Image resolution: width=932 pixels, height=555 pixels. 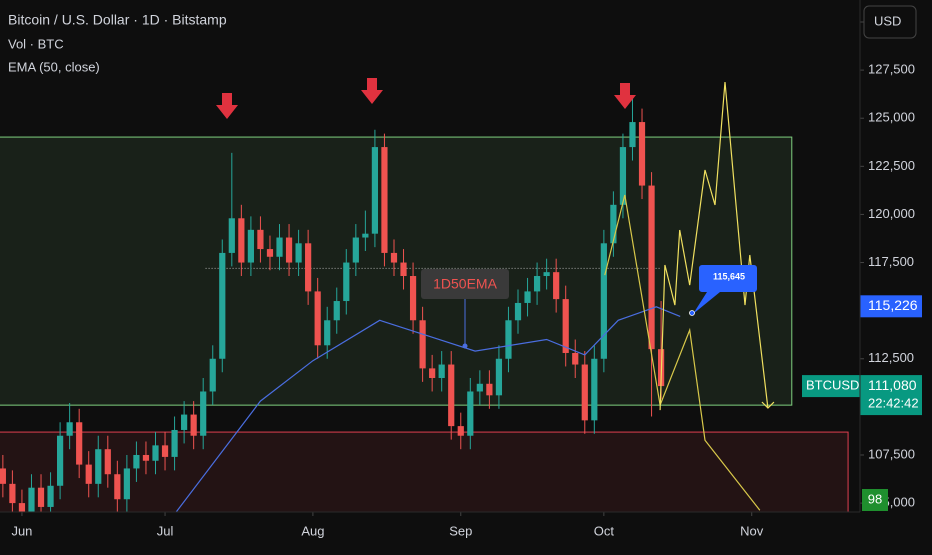 I want to click on symbol-box, so click(x=831, y=386).